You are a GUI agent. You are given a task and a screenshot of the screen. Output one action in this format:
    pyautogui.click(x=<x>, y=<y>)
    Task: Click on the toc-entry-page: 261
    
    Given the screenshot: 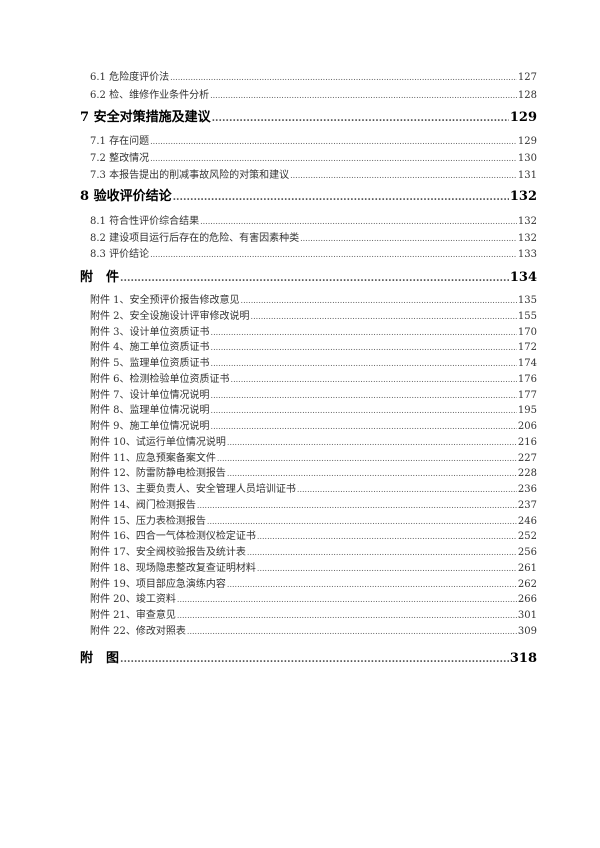 What is the action you would take?
    pyautogui.click(x=527, y=568)
    